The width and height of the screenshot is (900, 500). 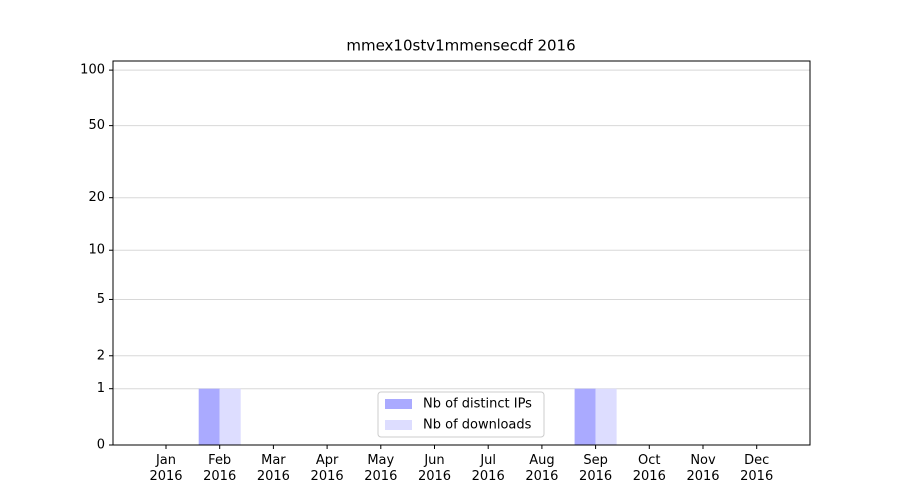 What do you see at coordinates (101, 355) in the screenshot?
I see `y-tick-label: 2` at bounding box center [101, 355].